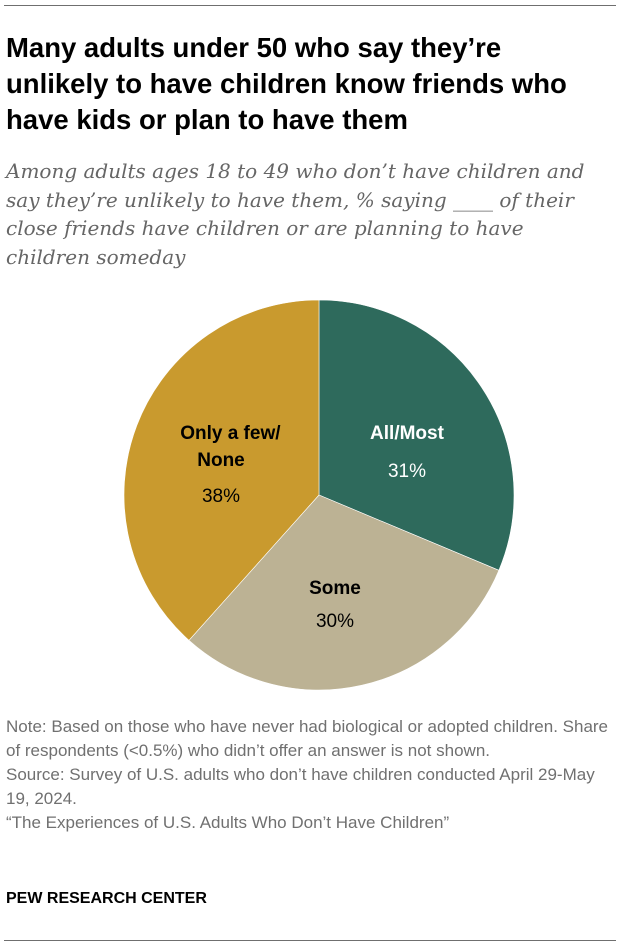 The height and width of the screenshot is (948, 620). What do you see at coordinates (407, 433) in the screenshot?
I see `slice-name-all-most: All/Most` at bounding box center [407, 433].